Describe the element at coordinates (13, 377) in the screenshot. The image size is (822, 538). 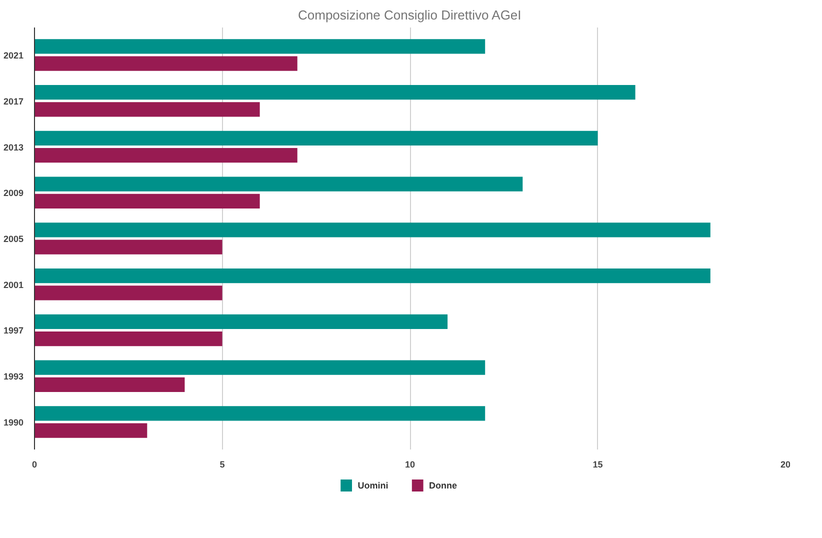
I see `y-tick-label: 1993` at that location.